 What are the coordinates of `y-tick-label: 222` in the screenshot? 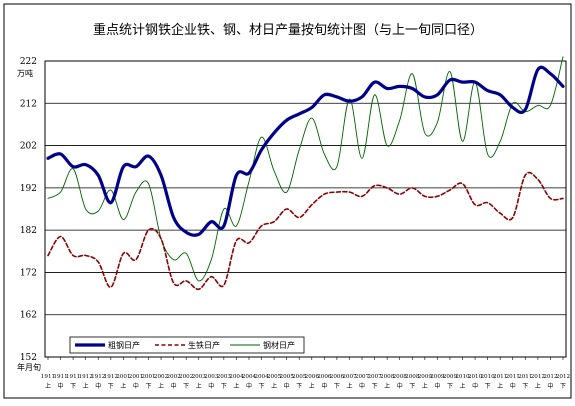 It's located at (28, 62).